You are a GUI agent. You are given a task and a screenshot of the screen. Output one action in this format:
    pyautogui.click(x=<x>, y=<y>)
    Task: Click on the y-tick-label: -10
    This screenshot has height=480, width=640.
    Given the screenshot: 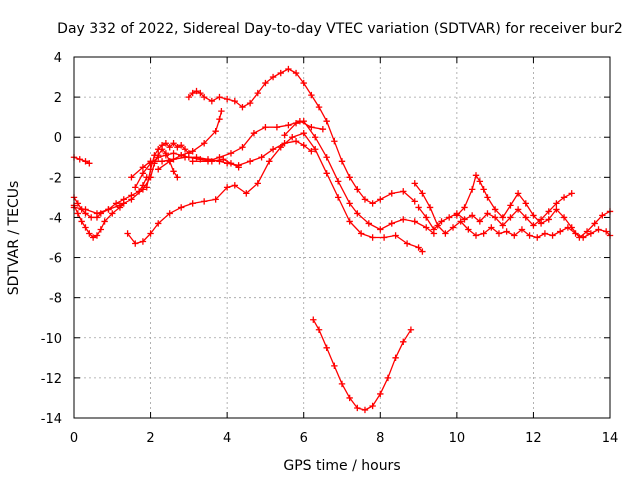 What is the action you would take?
    pyautogui.click(x=51, y=339)
    